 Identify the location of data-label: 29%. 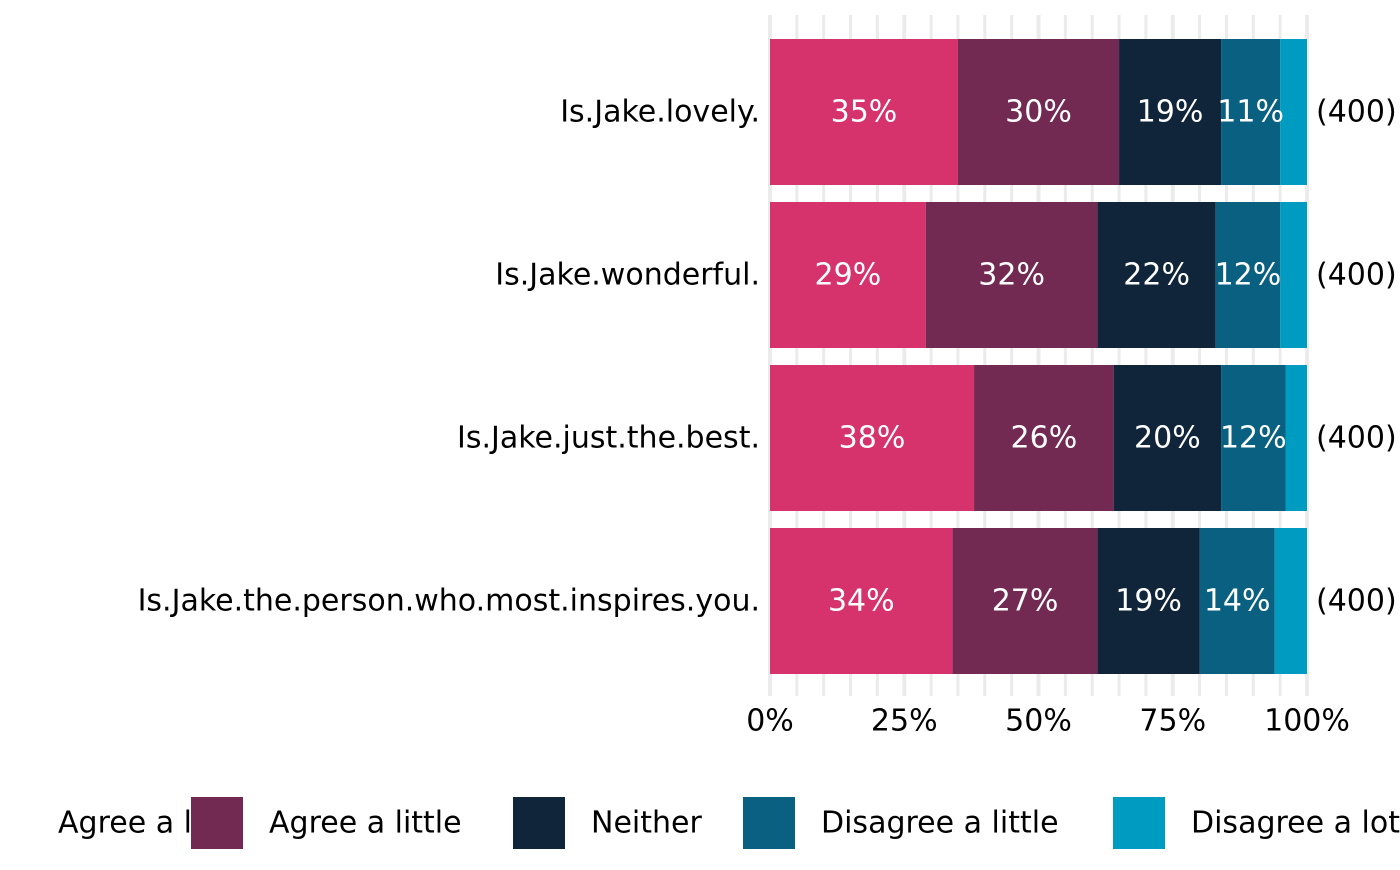
(848, 275).